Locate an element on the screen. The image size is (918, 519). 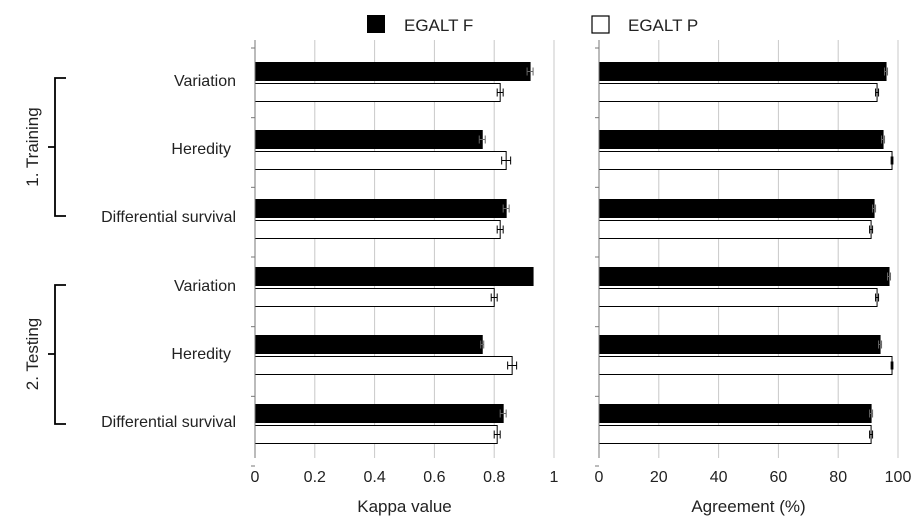
legend: EGALT F EGALT P is located at coordinates (532, 25).